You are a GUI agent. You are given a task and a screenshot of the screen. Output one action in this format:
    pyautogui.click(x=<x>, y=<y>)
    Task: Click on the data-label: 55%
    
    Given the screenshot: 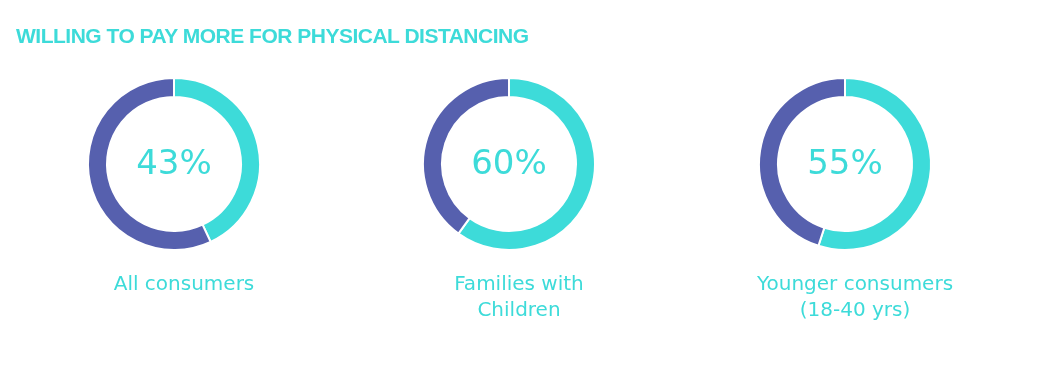 What is the action you would take?
    pyautogui.click(x=845, y=162)
    